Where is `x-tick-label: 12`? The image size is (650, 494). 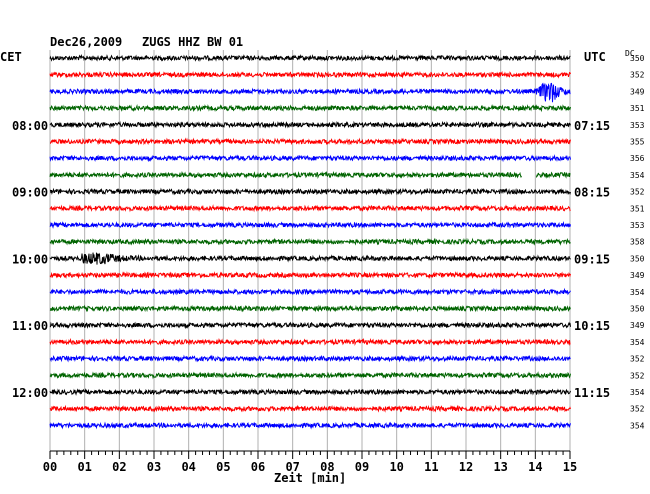
x-tick-label: 12 is located at coordinates (466, 467).